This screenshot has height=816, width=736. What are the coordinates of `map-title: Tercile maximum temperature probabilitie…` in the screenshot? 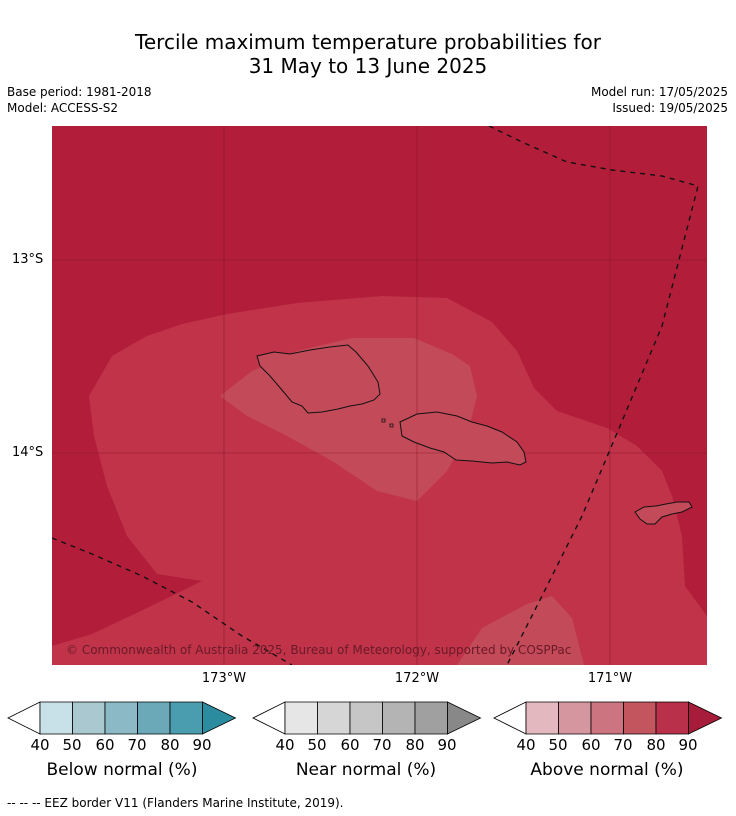 It's located at (368, 54).